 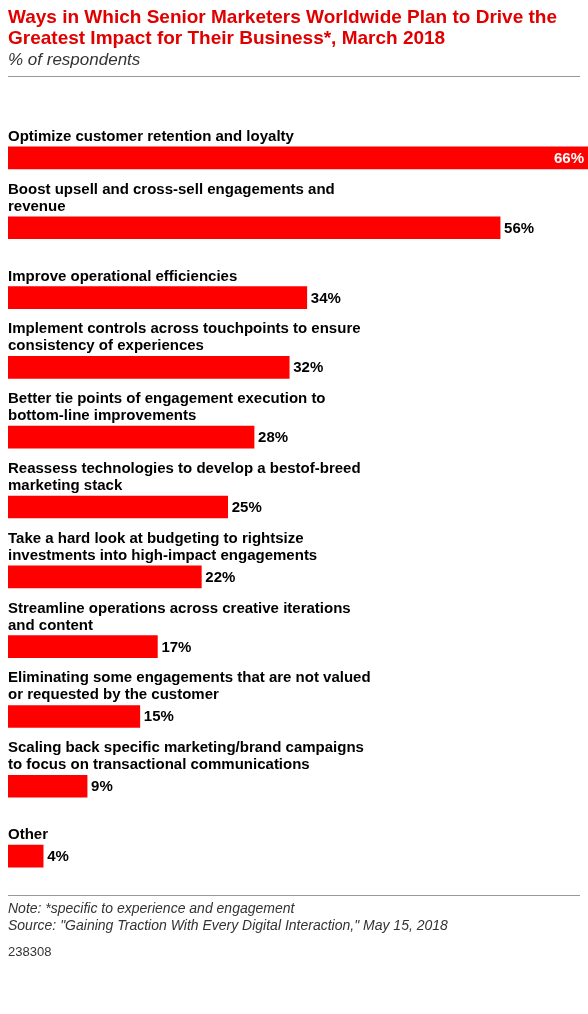 I want to click on data-label: 9%, so click(x=102, y=786).